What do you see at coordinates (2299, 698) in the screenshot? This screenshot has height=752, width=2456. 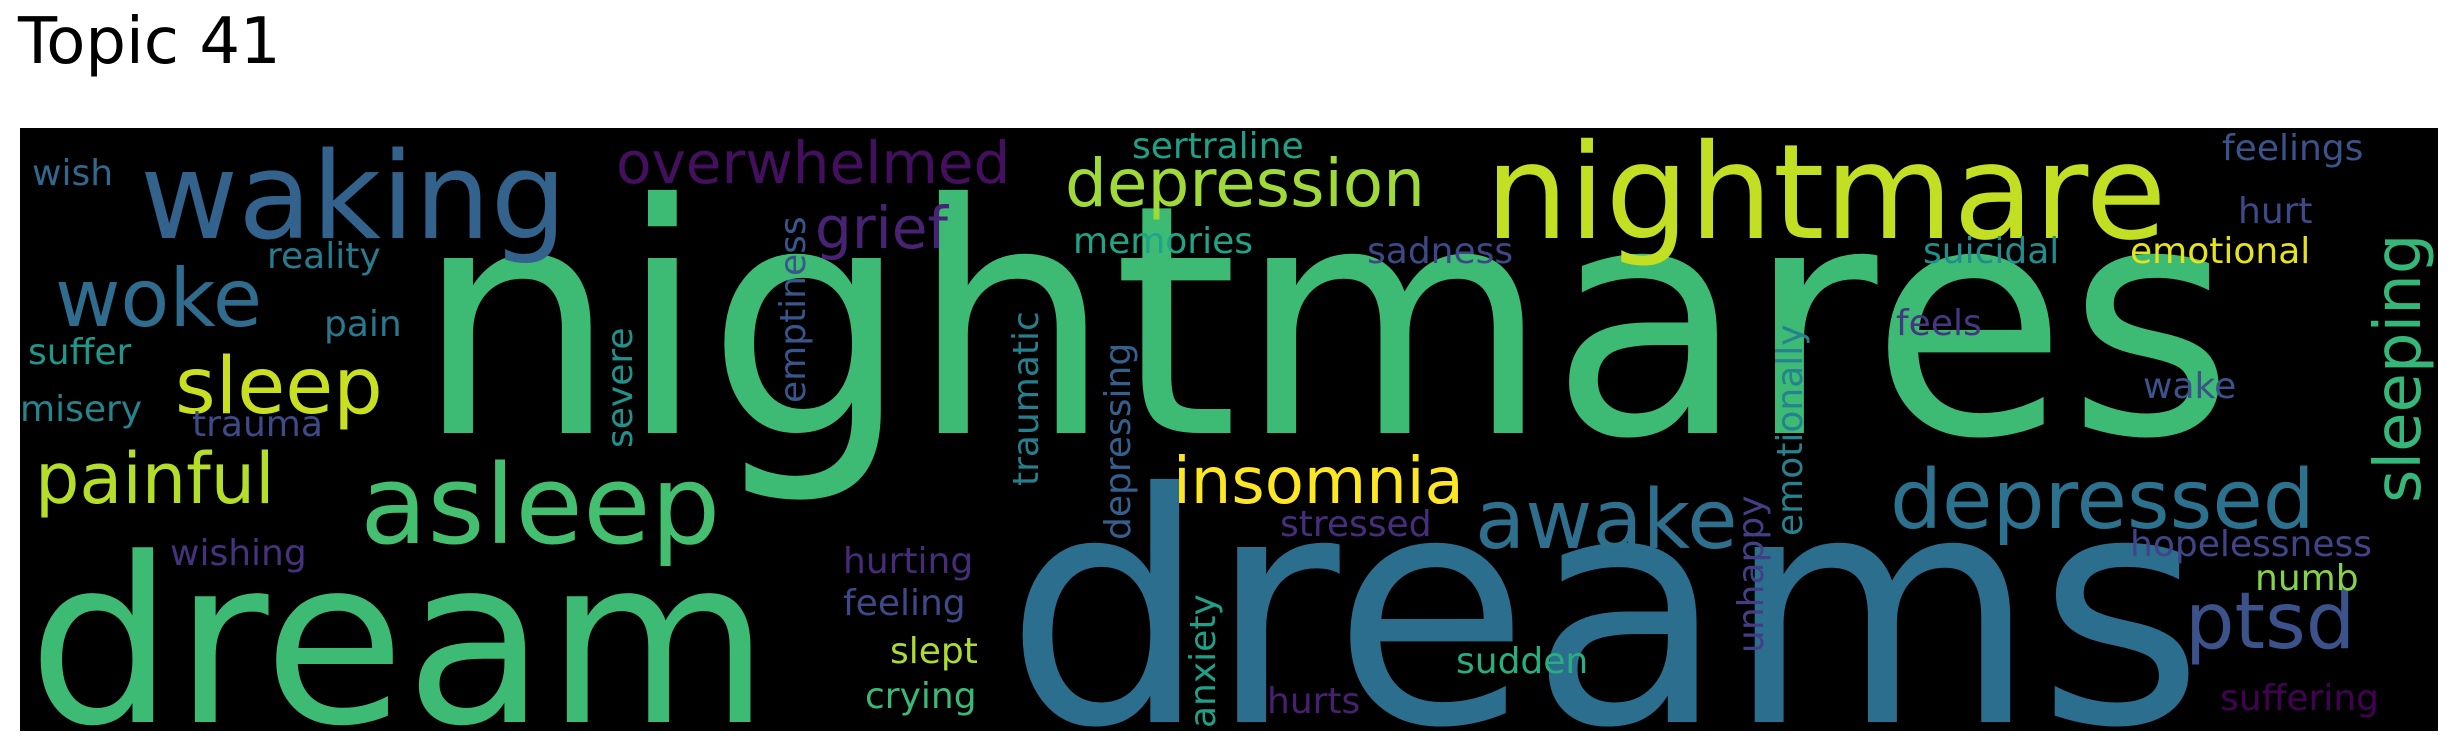 I see `word-suffering: suffering` at bounding box center [2299, 698].